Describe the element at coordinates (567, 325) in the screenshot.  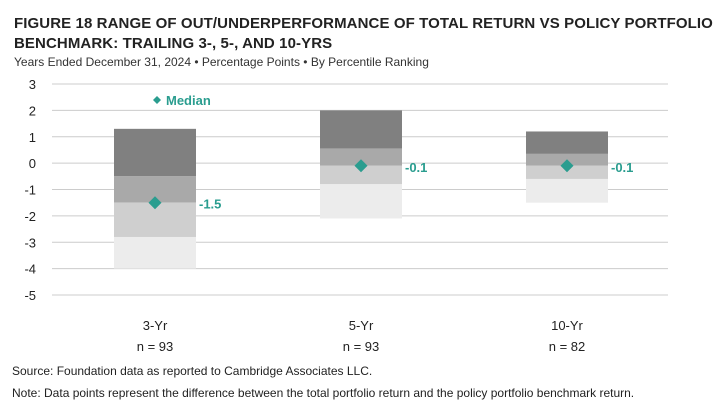
I see `category-label: 10-Yr` at that location.